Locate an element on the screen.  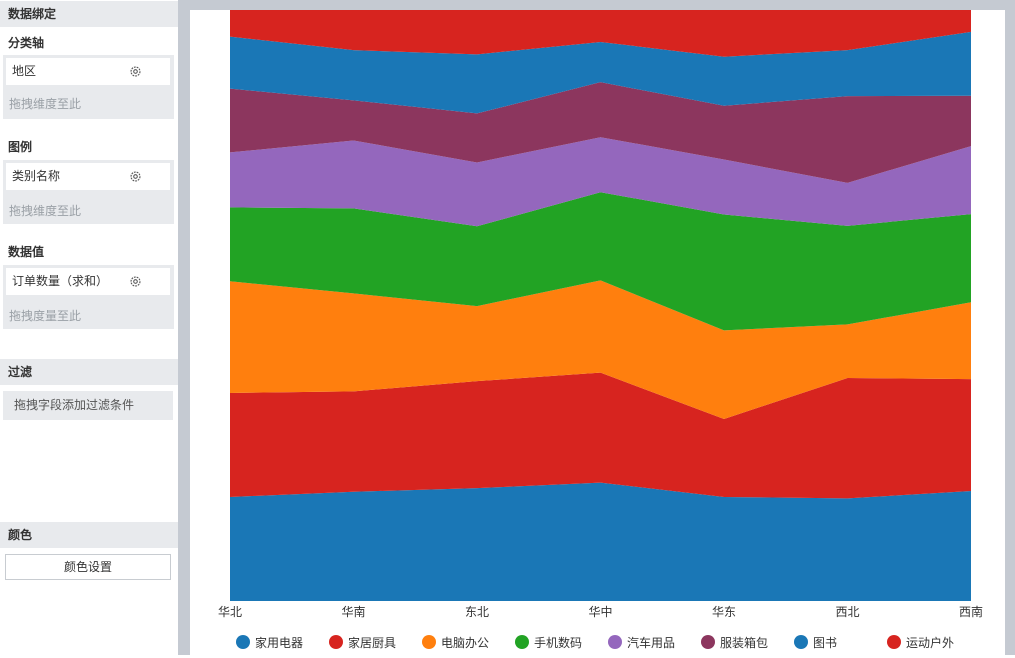
x-tick-label: 华北 is located at coordinates (230, 612).